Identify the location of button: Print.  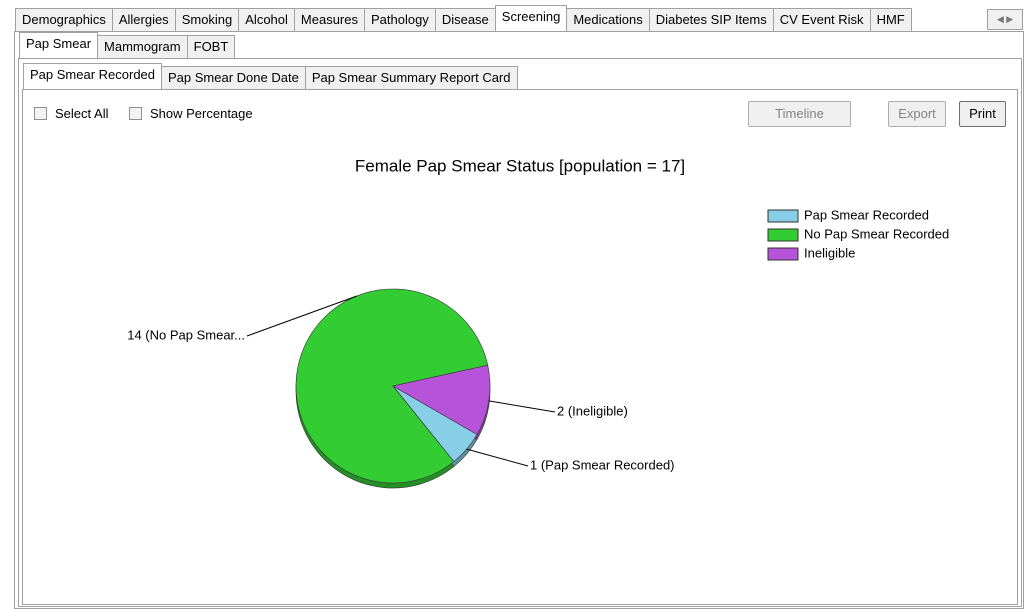
(982, 114).